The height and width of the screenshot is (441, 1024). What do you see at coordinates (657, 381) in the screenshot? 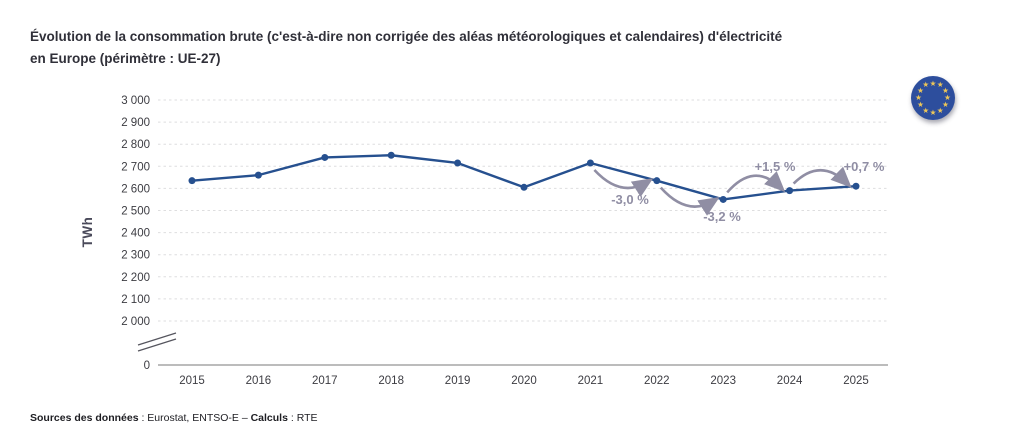
I see `x-tick-label: 2022` at bounding box center [657, 381].